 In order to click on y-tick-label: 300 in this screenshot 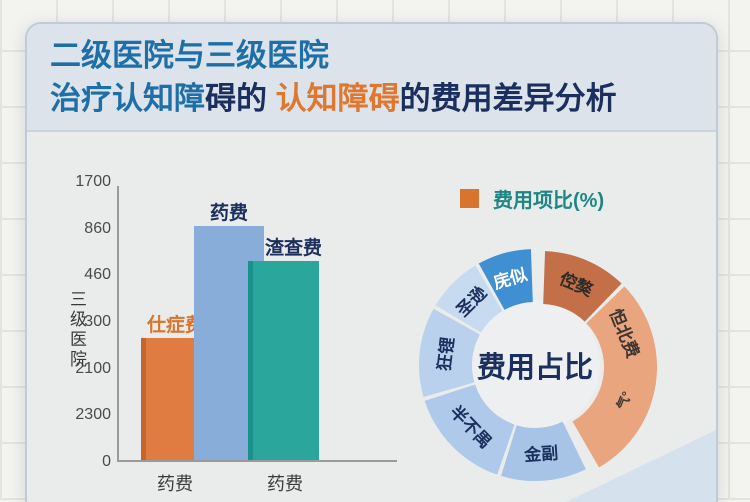, I will do `click(97, 321)`.